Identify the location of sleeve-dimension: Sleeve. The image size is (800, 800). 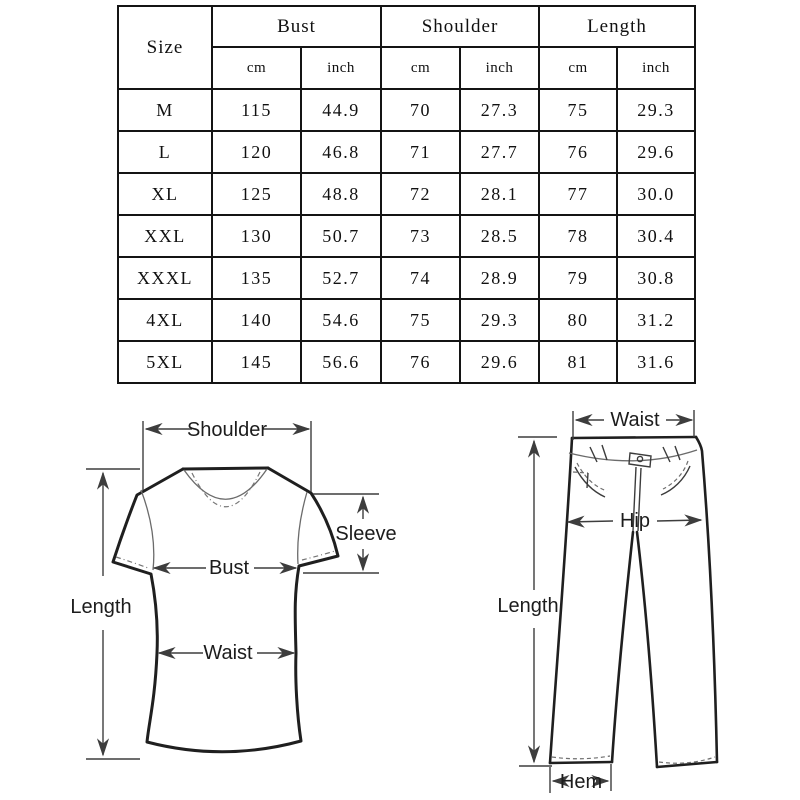
(350, 533).